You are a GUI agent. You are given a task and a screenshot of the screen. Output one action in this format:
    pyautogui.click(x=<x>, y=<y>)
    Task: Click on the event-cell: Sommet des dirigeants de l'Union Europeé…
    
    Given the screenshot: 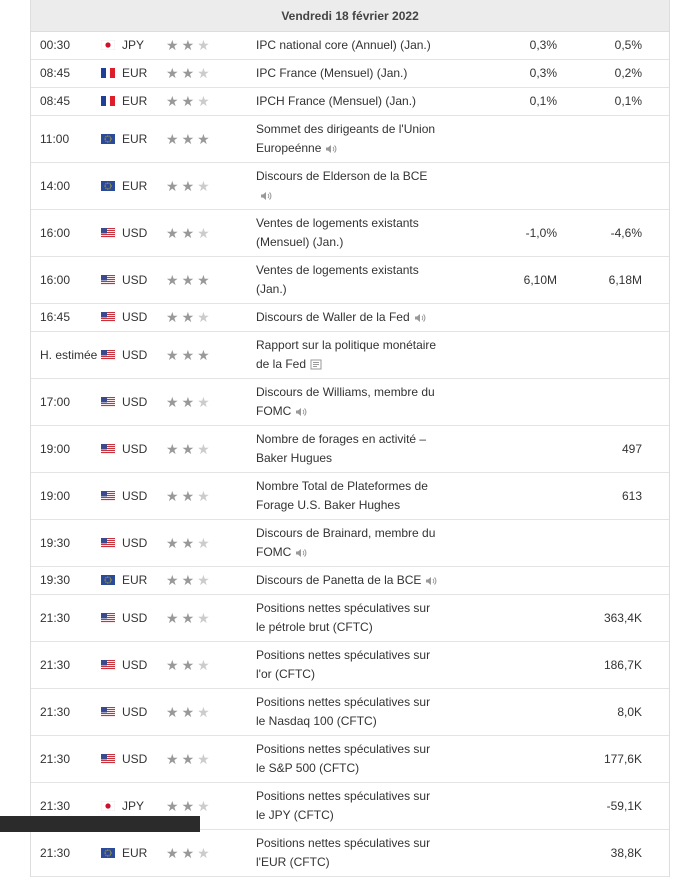 What is the action you would take?
    pyautogui.click(x=351, y=139)
    